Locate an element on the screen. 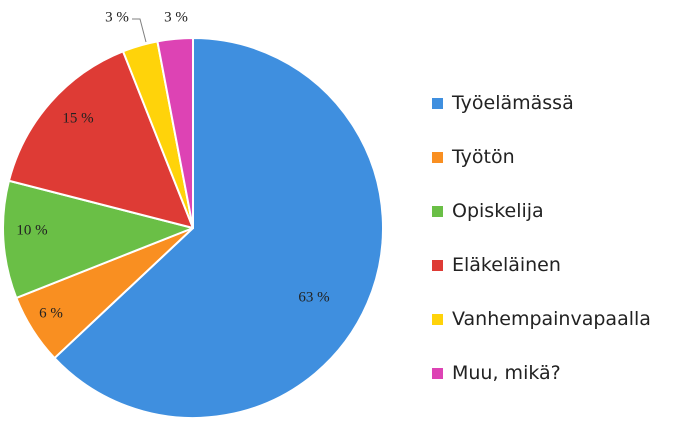  legend-item: Työelämässä is located at coordinates (541, 103).